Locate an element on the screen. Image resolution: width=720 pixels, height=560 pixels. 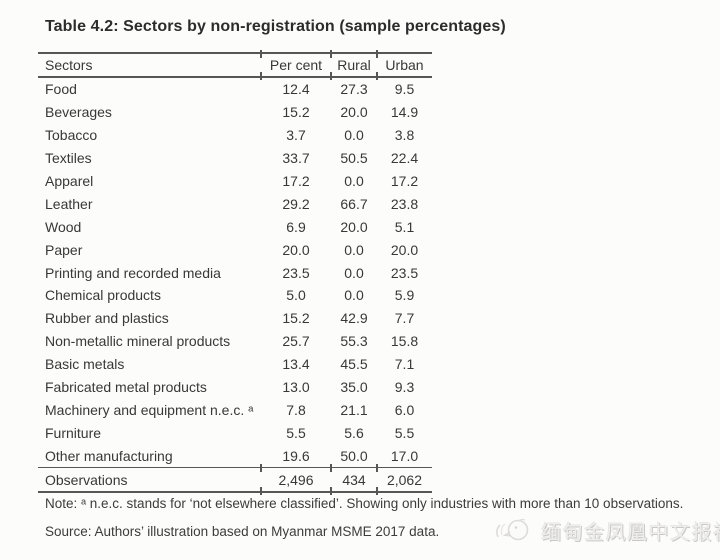
value-cell: 9.3 is located at coordinates (404, 387).